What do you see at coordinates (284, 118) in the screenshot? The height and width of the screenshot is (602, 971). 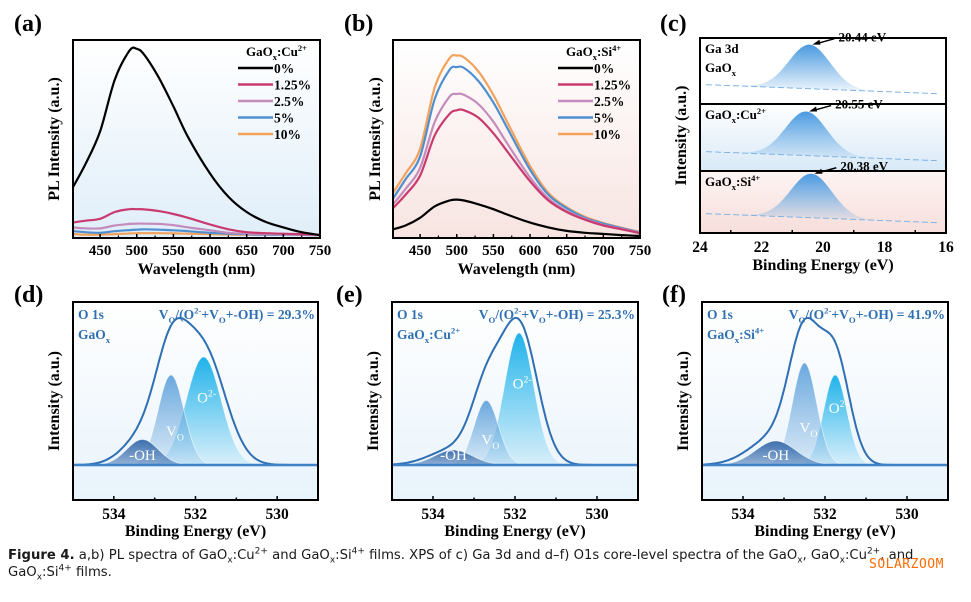 I see `legend-entry: 5%` at bounding box center [284, 118].